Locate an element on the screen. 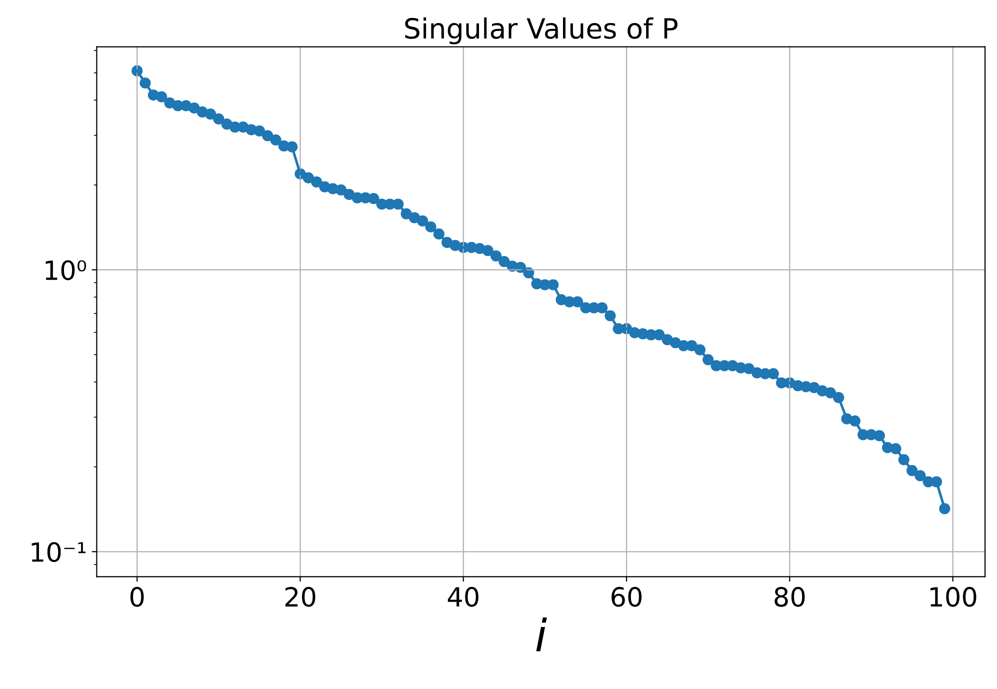 Image resolution: width=997 pixels, height=689 pixels. x-tick-label: 80 is located at coordinates (789, 596).